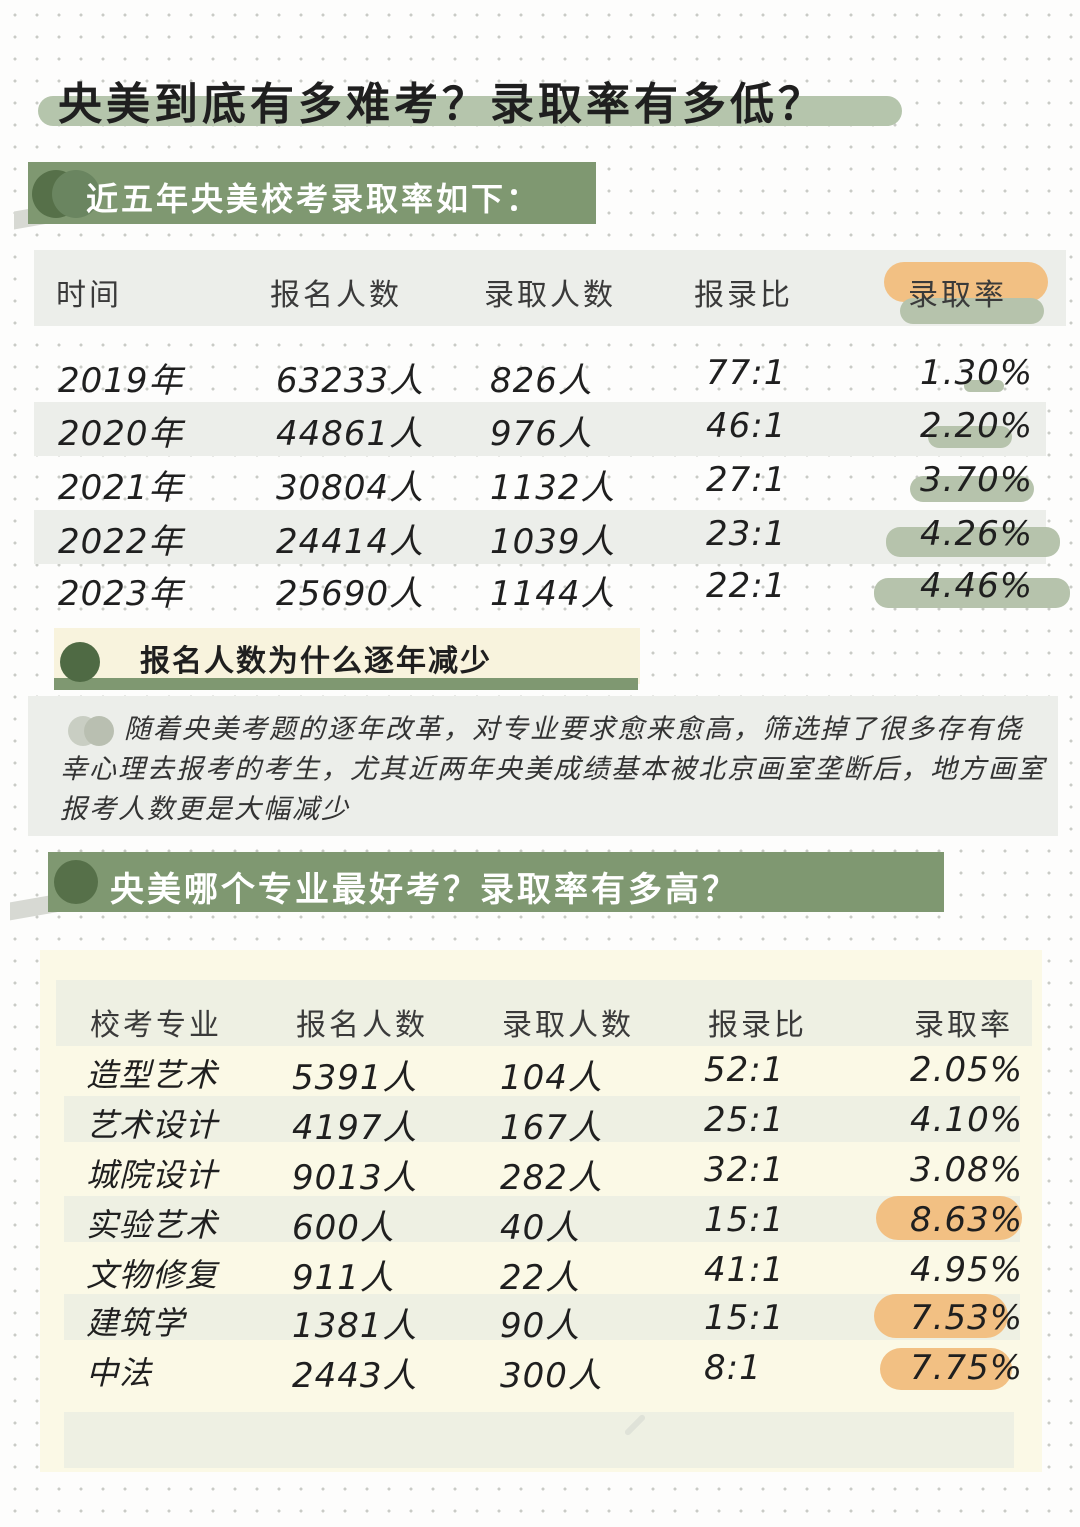 This screenshot has width=1080, height=1527. I want to click on rate-header-highlight, so click(966, 282).